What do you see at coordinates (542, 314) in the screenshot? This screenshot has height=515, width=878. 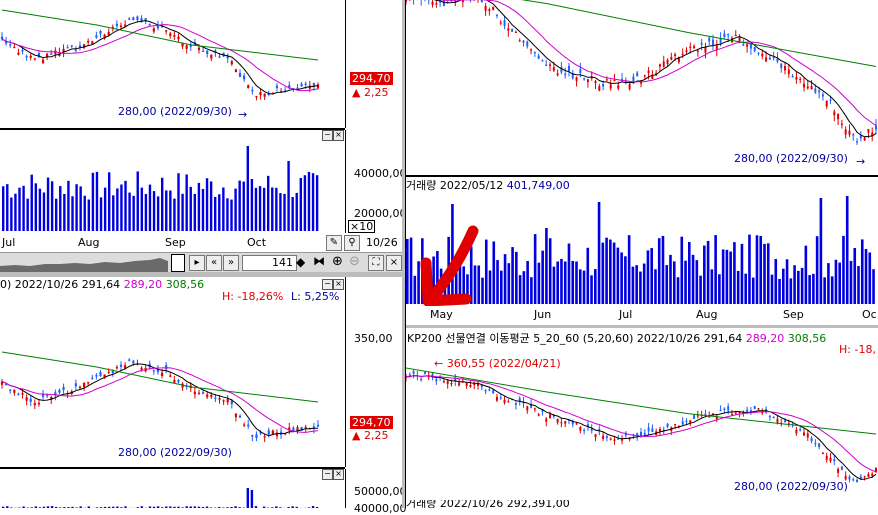 I see `right-top-x-label-jun: Jun` at bounding box center [542, 314].